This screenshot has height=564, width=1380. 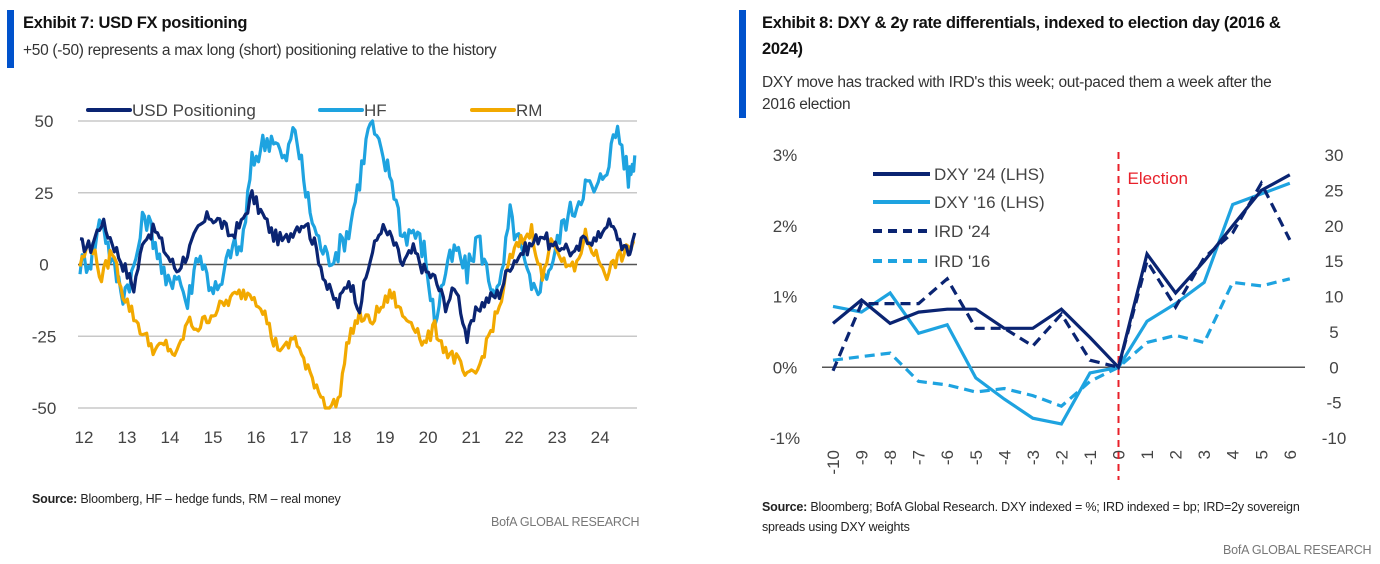 I want to click on x-tick-label: -2, so click(x=1061, y=457).